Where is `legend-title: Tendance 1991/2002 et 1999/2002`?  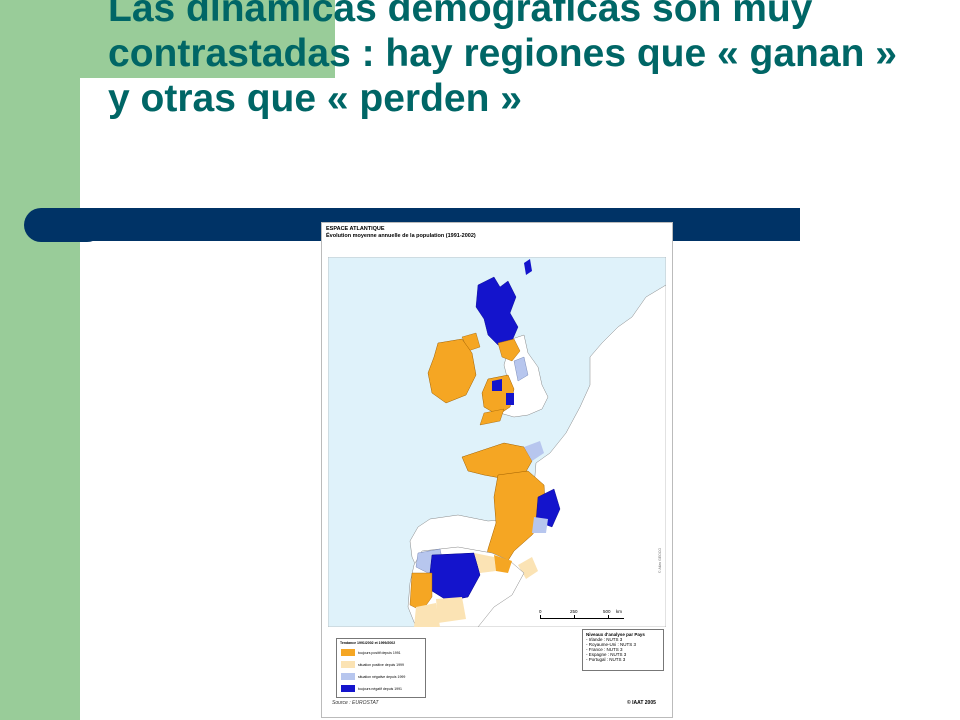
legend-title: Tendance 1991/2002 et 1999/2002 is located at coordinates (368, 643).